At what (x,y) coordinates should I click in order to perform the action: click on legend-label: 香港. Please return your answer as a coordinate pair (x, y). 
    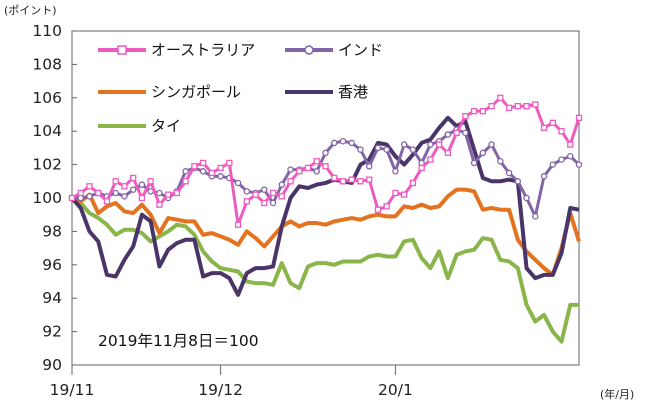
    Looking at the image, I should click on (353, 92).